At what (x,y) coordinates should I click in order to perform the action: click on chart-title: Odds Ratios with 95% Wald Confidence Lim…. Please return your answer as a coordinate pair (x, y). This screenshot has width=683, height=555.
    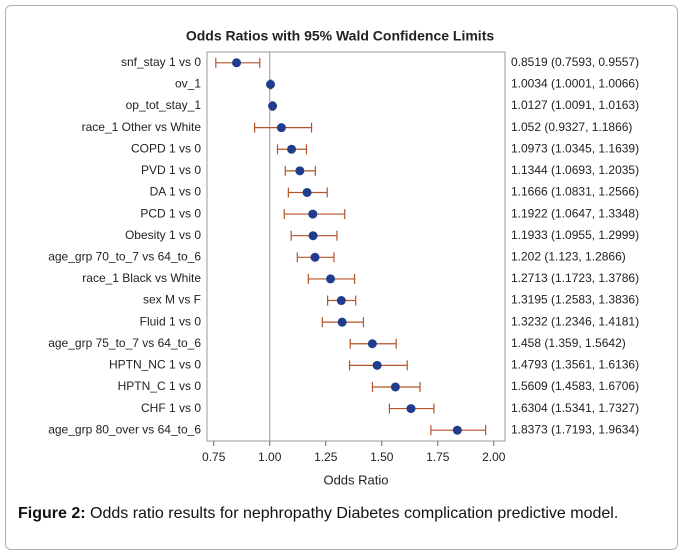
    Looking at the image, I should click on (340, 36).